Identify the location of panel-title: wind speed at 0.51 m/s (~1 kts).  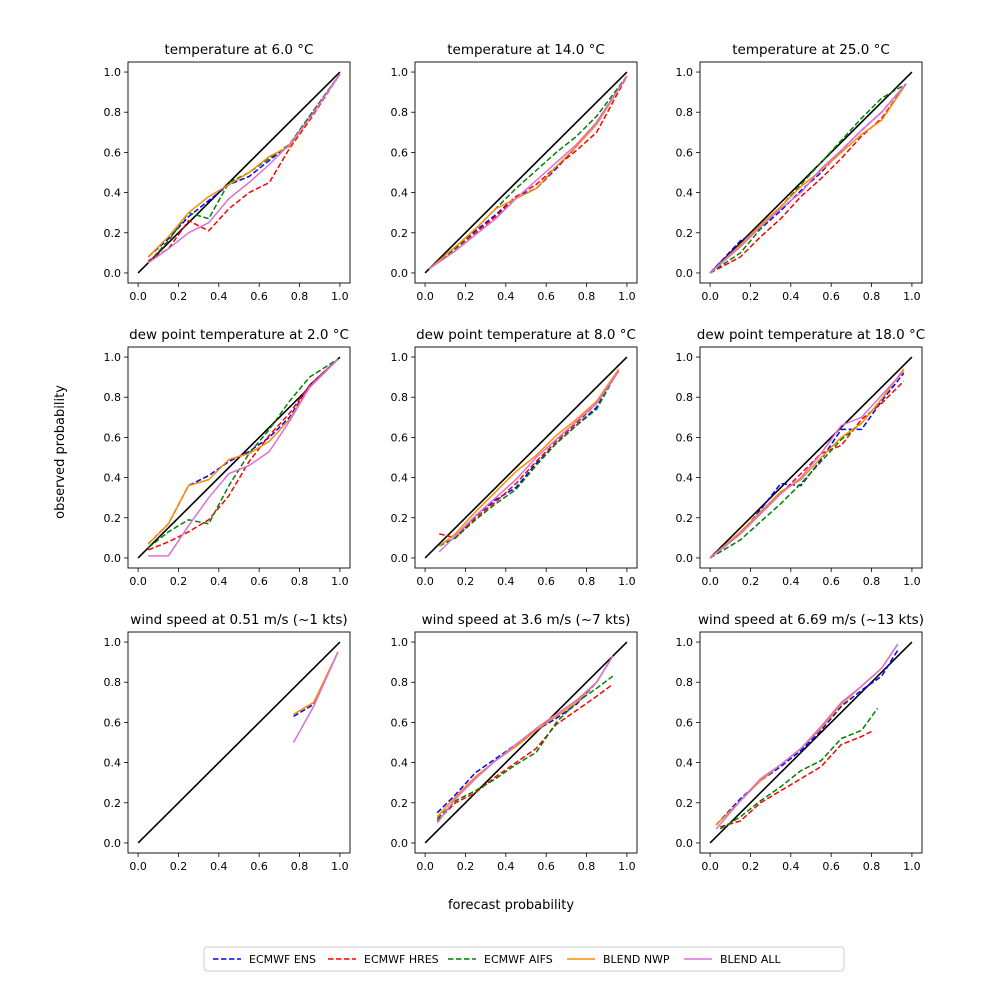
(238, 620).